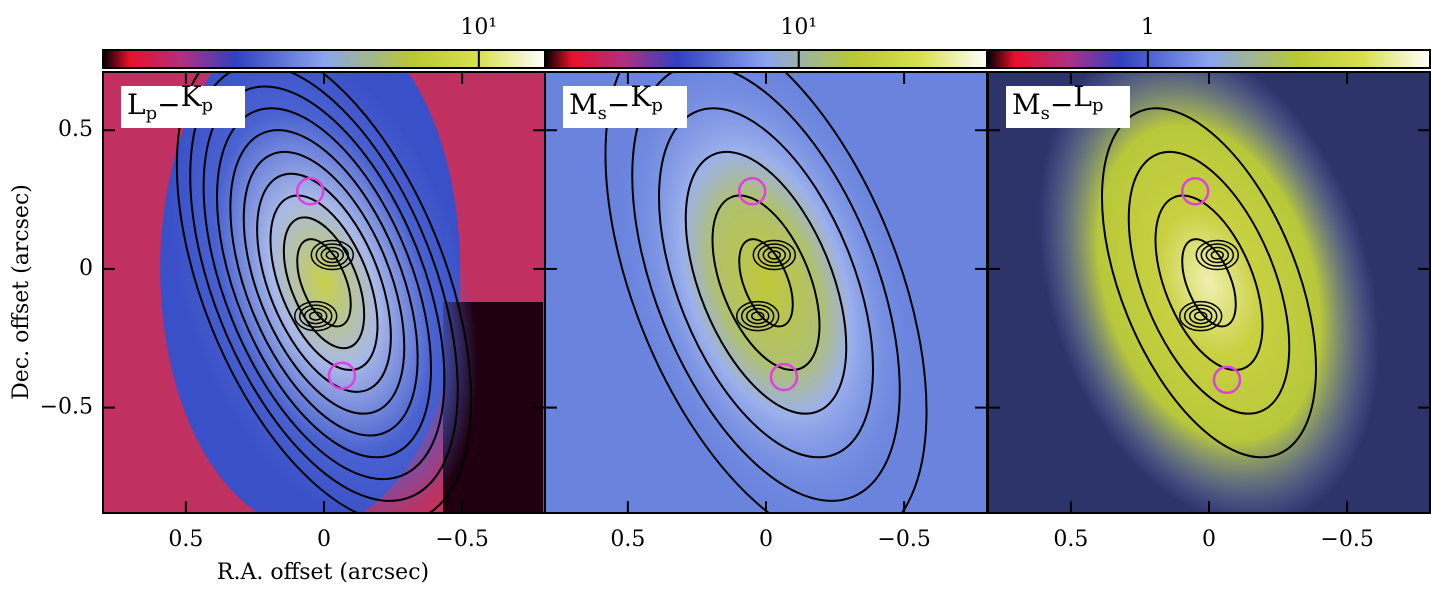 This screenshot has height=595, width=1431. I want to click on panel-label: Ms−Lp, so click(1058, 102).